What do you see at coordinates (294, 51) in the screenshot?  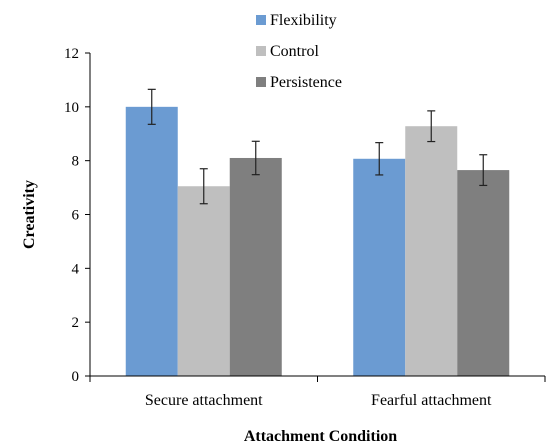 I see `legend-label-control: Control` at bounding box center [294, 51].